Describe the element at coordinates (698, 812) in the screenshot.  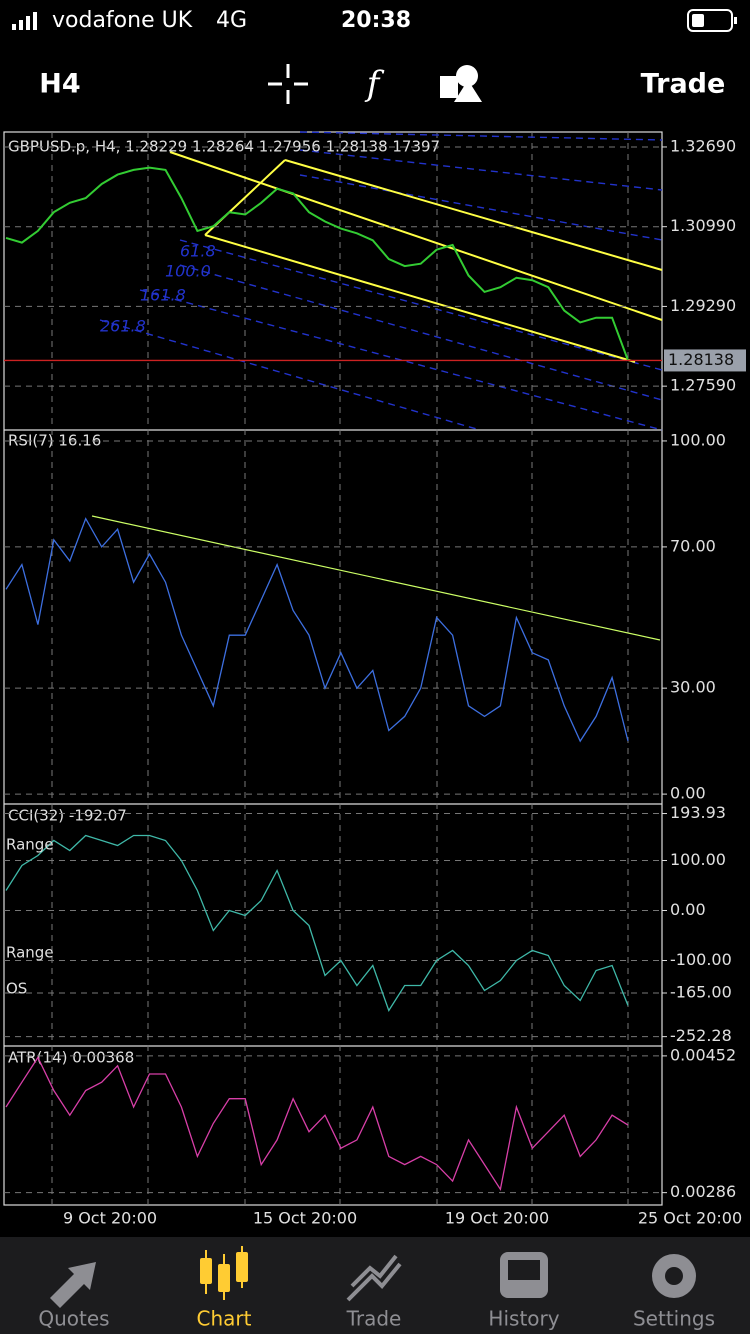
I see `y-tick-label: 193.93` at that location.